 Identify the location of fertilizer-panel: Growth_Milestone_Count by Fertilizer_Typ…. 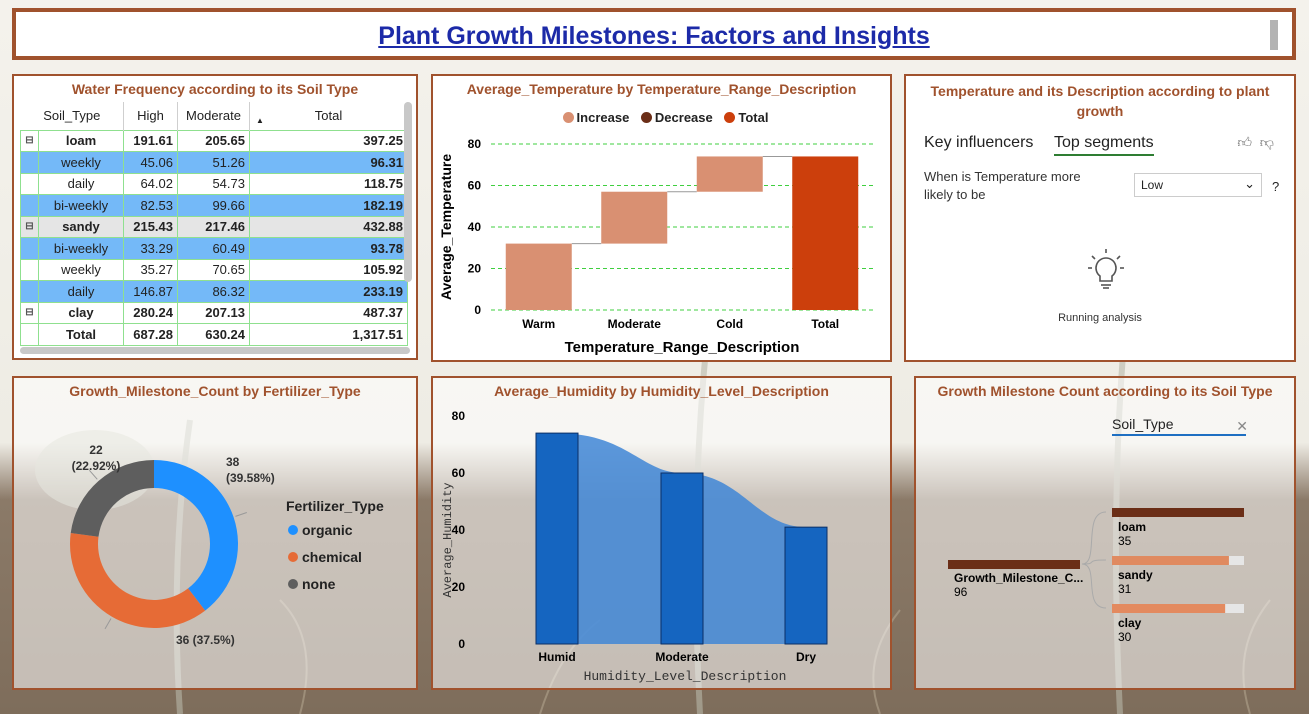
(215, 533).